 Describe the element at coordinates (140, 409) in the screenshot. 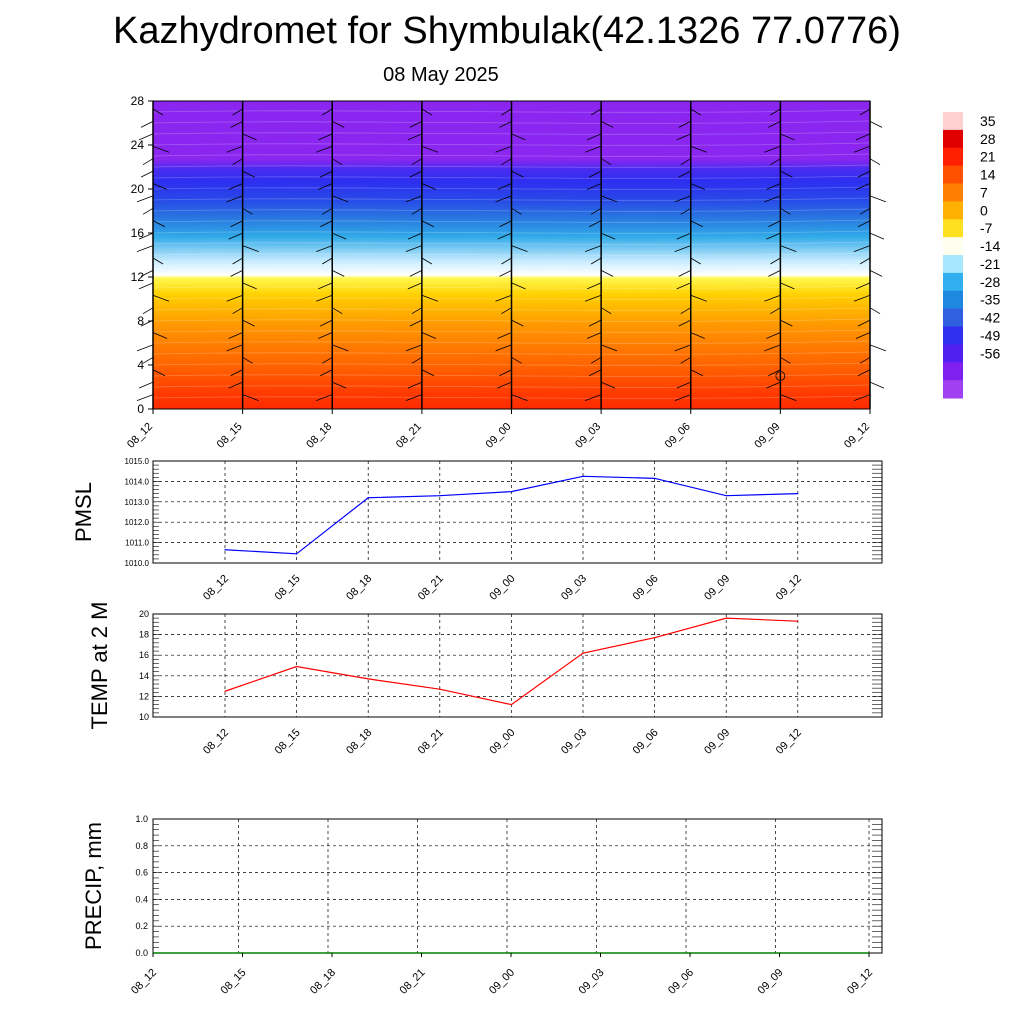

I see `y-tick-label: 0` at that location.